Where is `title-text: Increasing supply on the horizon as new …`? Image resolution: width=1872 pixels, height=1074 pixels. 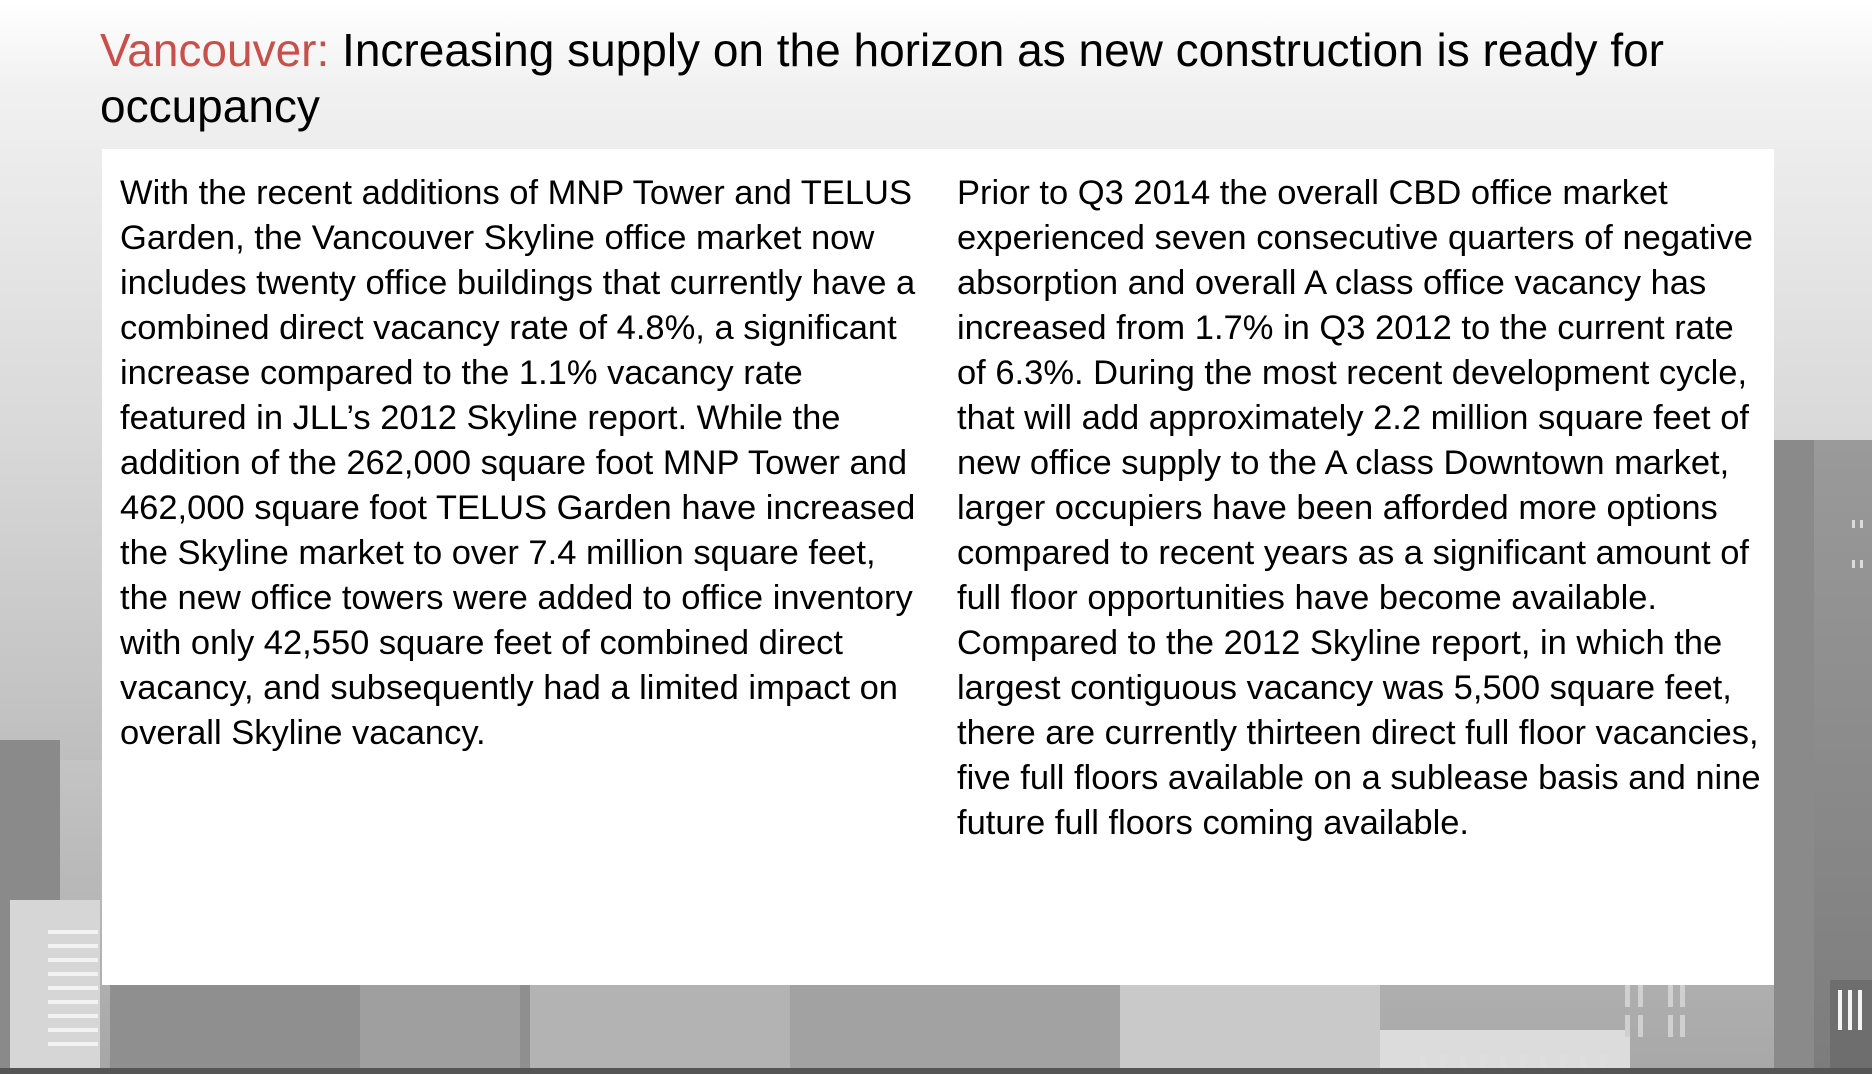
title-text: Increasing supply on the horizon as new … is located at coordinates (882, 78).